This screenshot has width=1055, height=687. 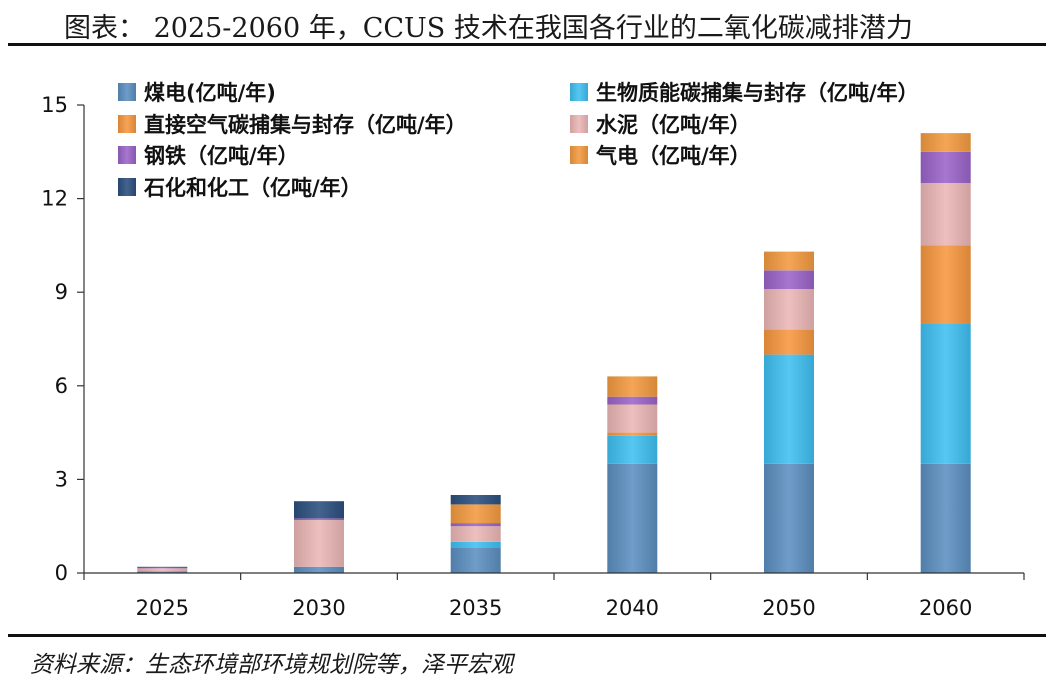 What do you see at coordinates (61, 386) in the screenshot?
I see `y-tick-label: 6` at bounding box center [61, 386].